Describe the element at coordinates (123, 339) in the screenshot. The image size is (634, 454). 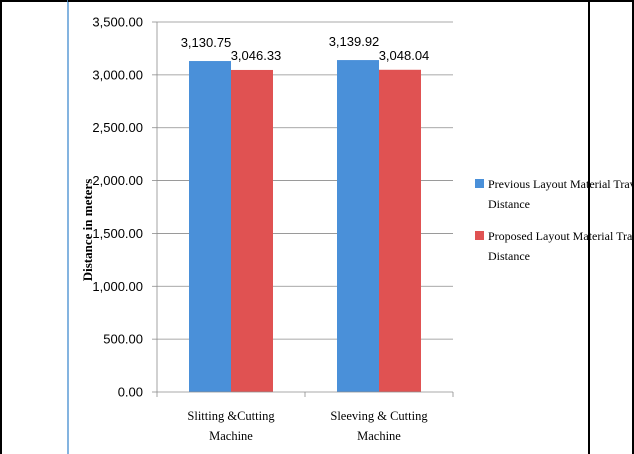
I see `y-tick-label: 500.00` at that location.